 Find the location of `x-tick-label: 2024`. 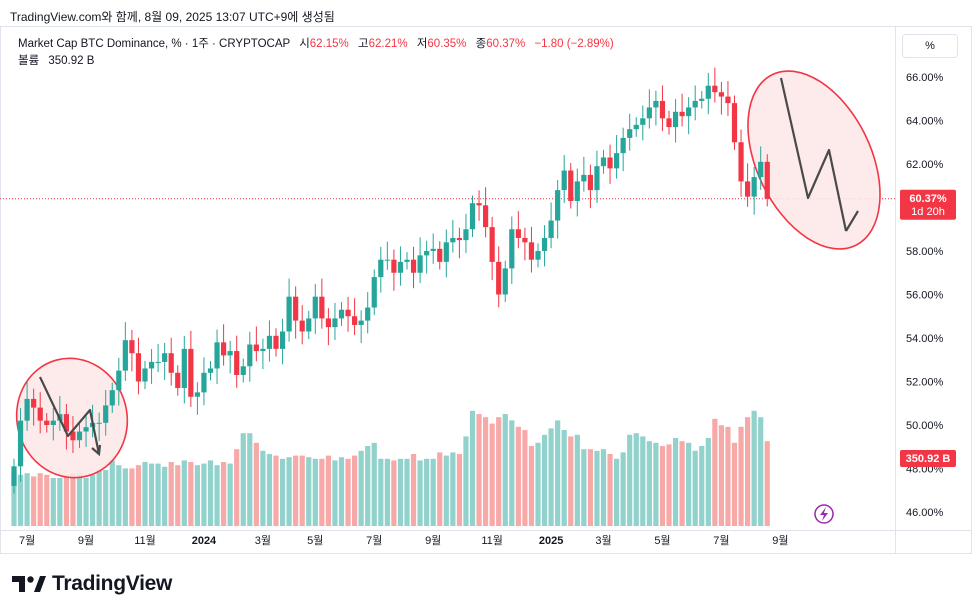

x-tick-label: 2024 is located at coordinates (204, 541).